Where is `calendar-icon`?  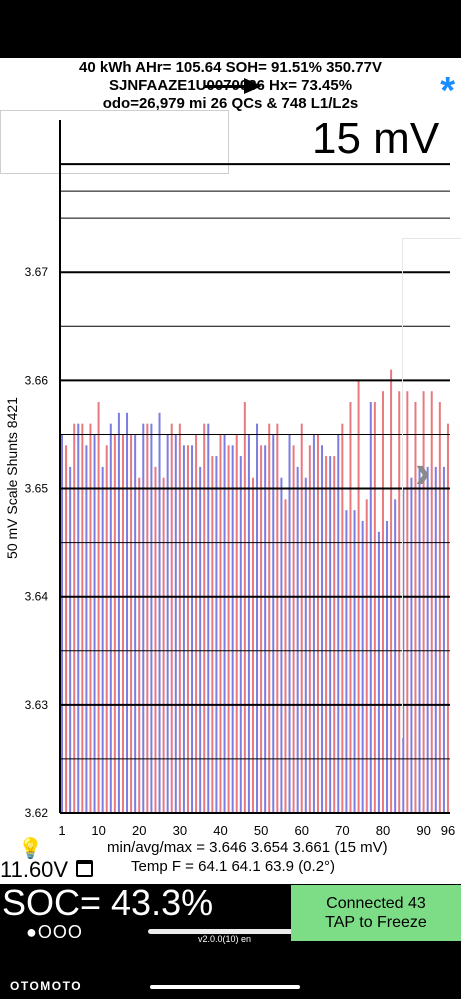 calendar-icon is located at coordinates (84, 868).